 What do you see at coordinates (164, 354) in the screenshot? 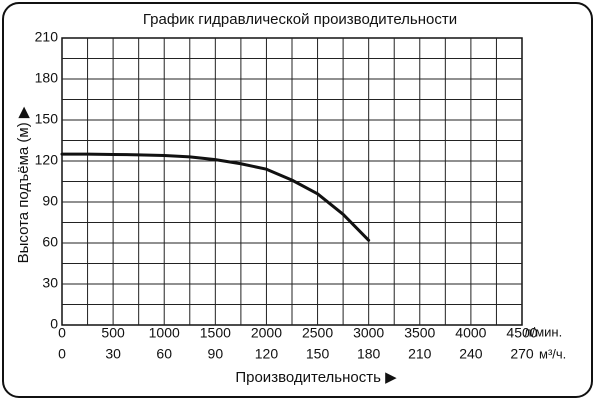
I see `x2-tick-label: 60` at bounding box center [164, 354].